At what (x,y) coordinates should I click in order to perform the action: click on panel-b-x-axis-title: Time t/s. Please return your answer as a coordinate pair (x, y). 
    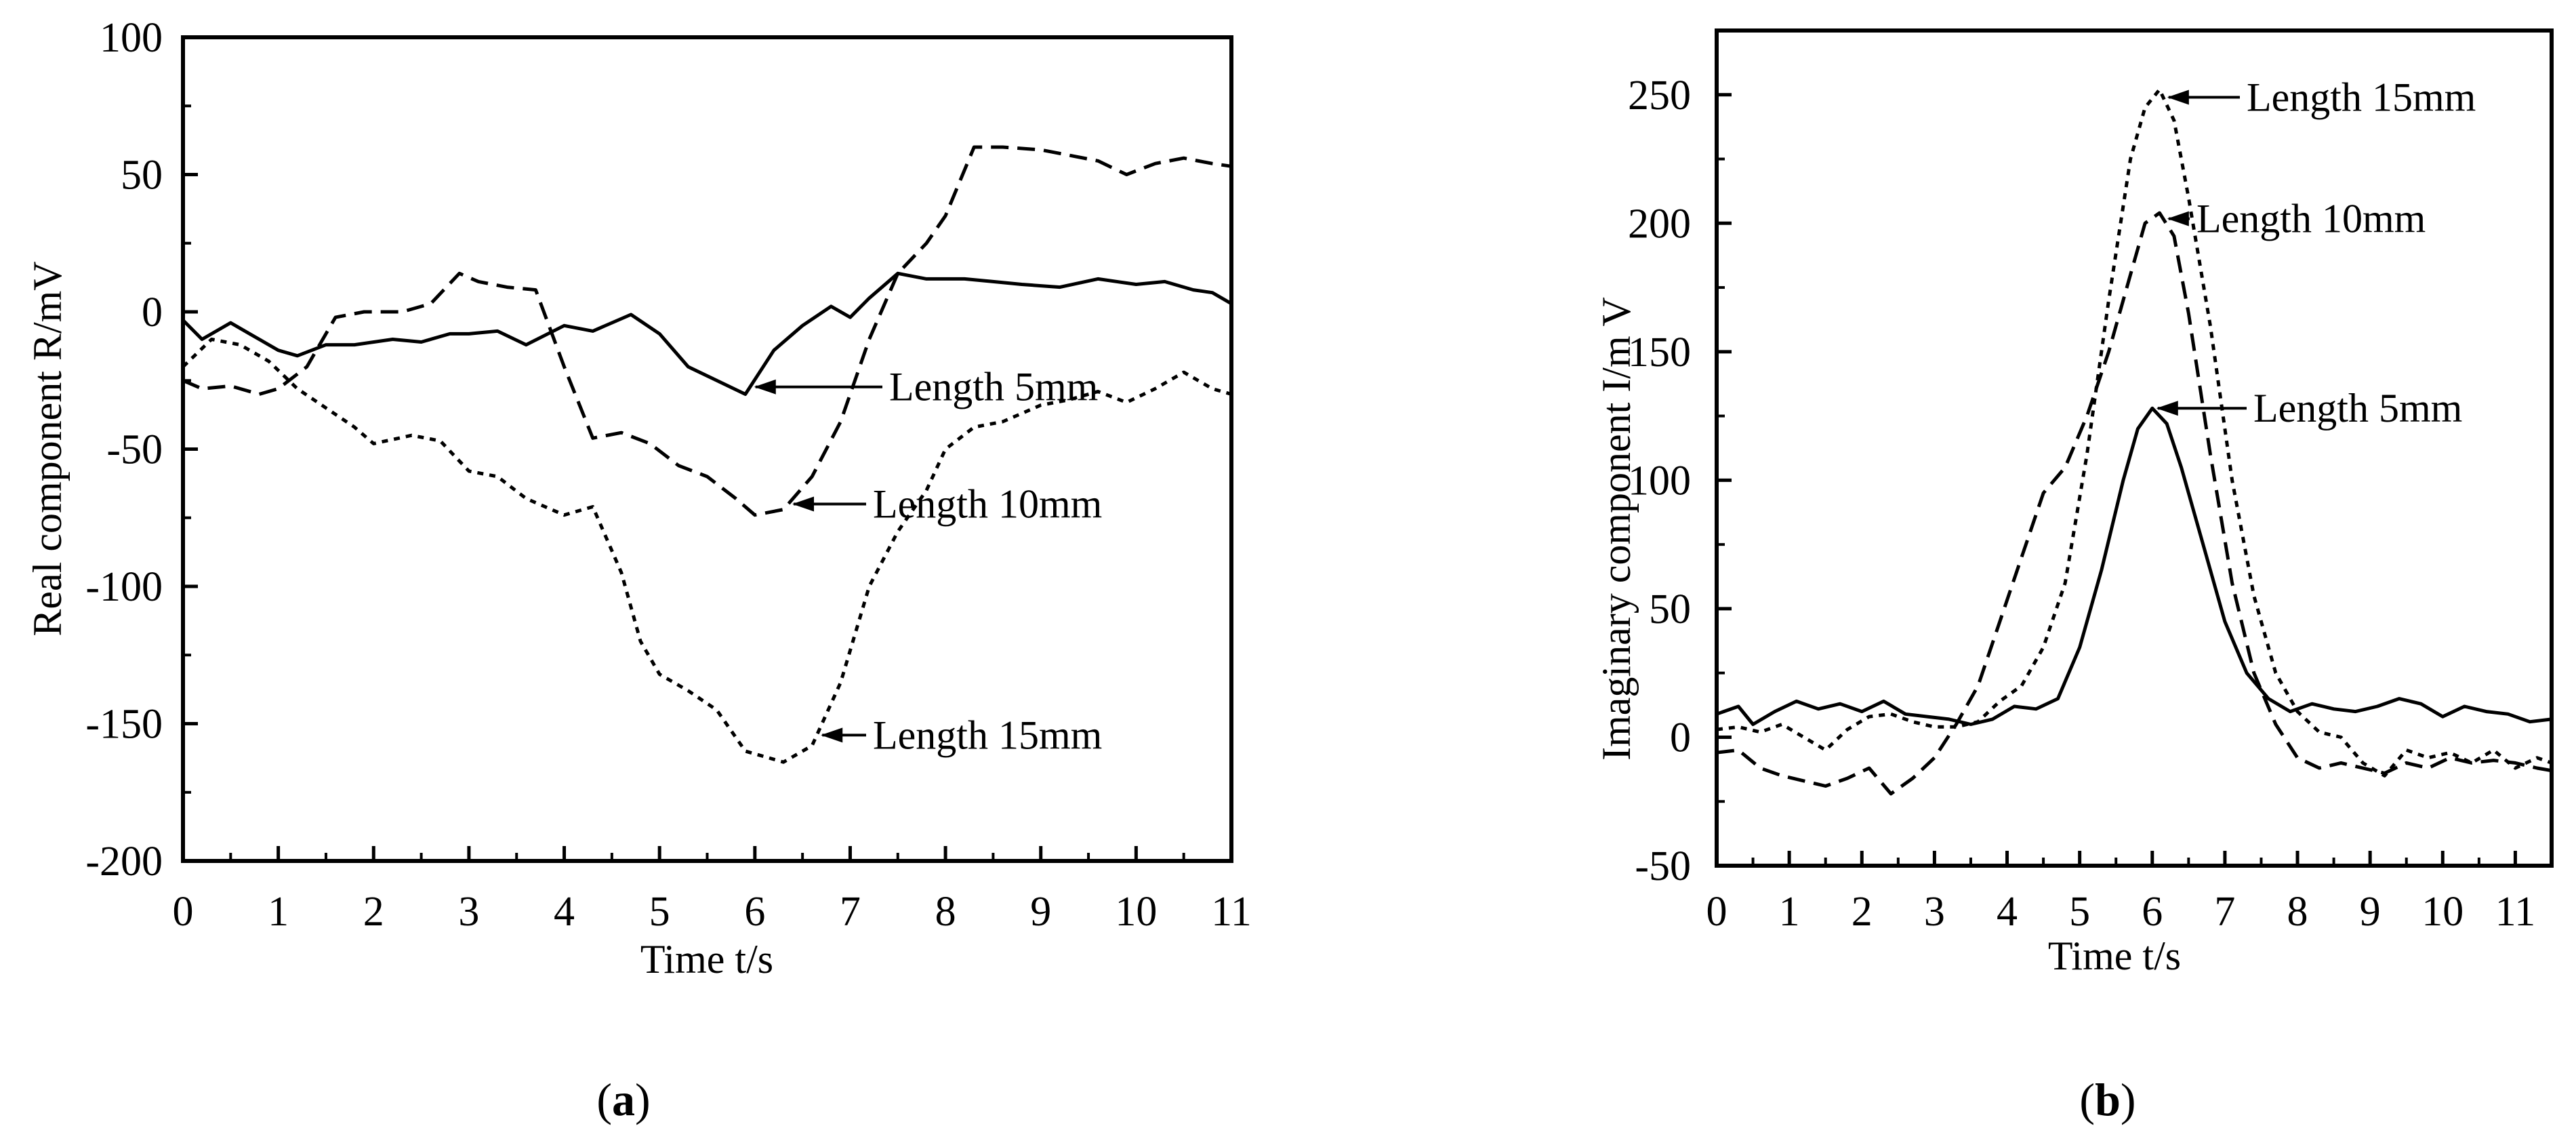
    Looking at the image, I should click on (2115, 956).